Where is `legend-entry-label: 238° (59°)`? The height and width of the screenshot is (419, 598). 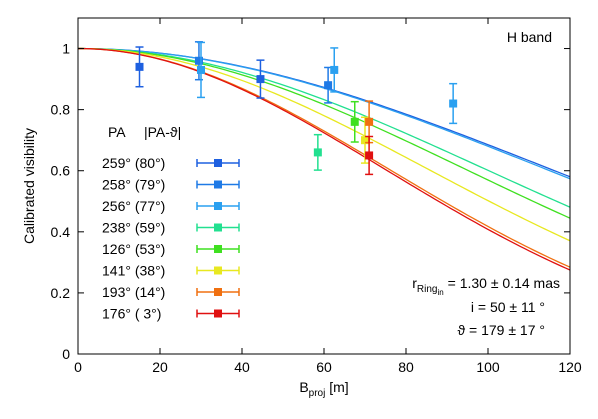
legend-entry-label: 238° (59°) is located at coordinates (133, 228).